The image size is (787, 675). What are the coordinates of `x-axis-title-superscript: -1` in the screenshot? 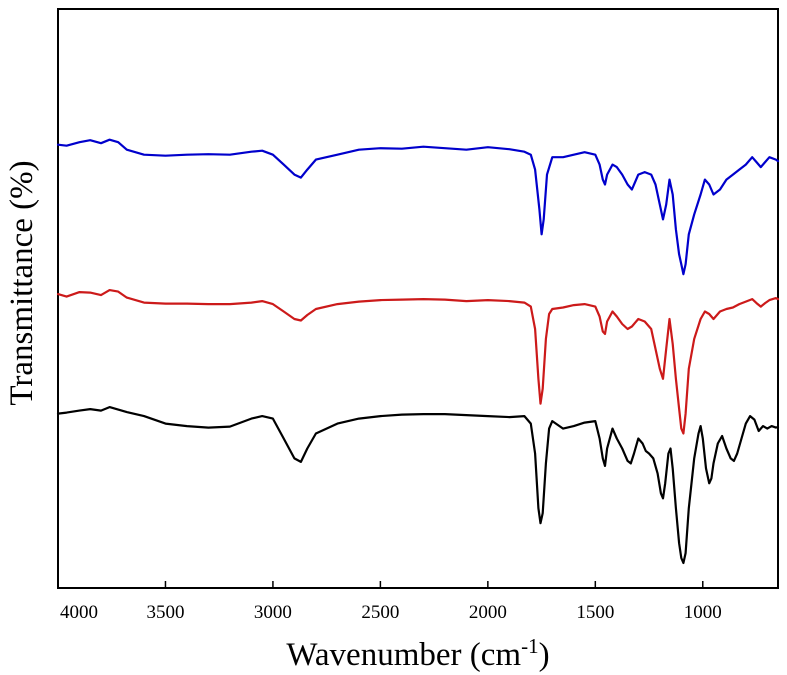 It's located at (530, 646).